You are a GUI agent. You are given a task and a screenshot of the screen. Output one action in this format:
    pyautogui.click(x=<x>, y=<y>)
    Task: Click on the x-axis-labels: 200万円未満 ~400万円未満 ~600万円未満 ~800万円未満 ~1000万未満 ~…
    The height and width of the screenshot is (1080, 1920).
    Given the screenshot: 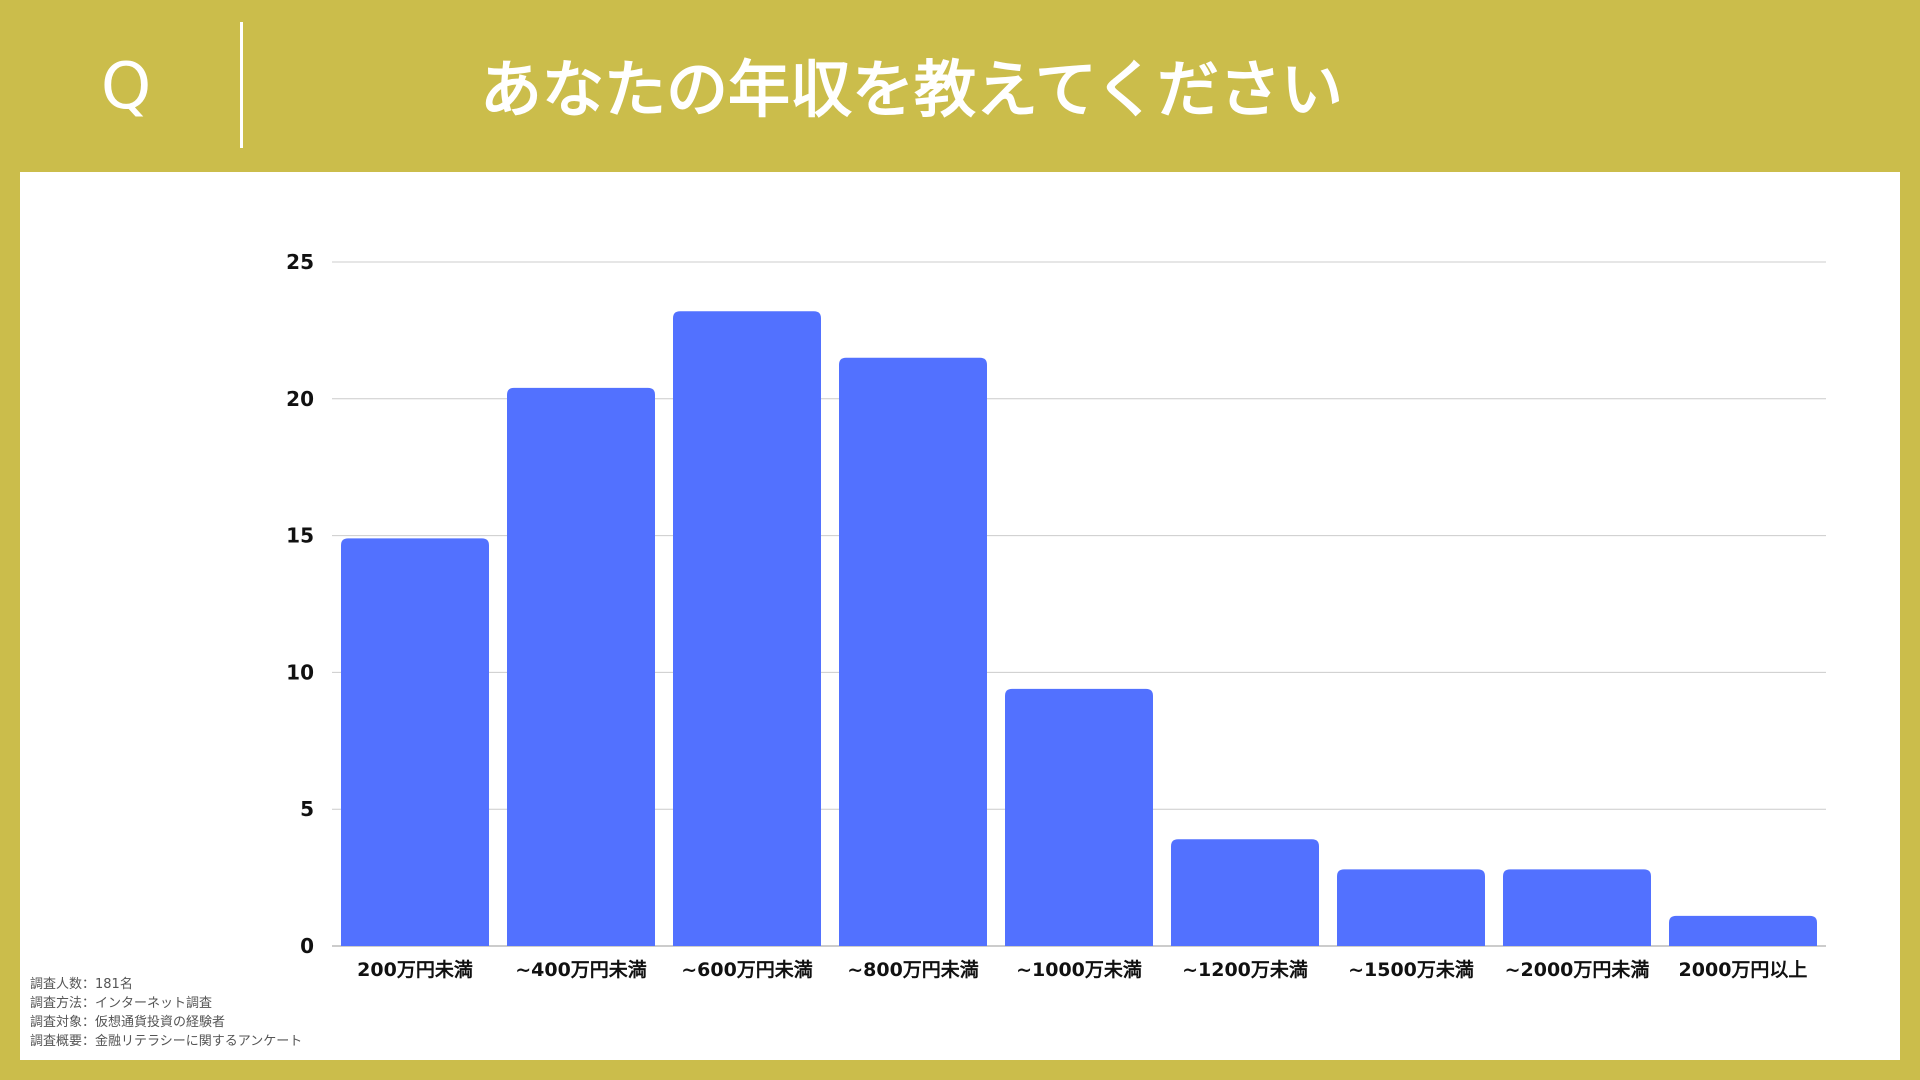 What is the action you would take?
    pyautogui.click(x=1082, y=969)
    